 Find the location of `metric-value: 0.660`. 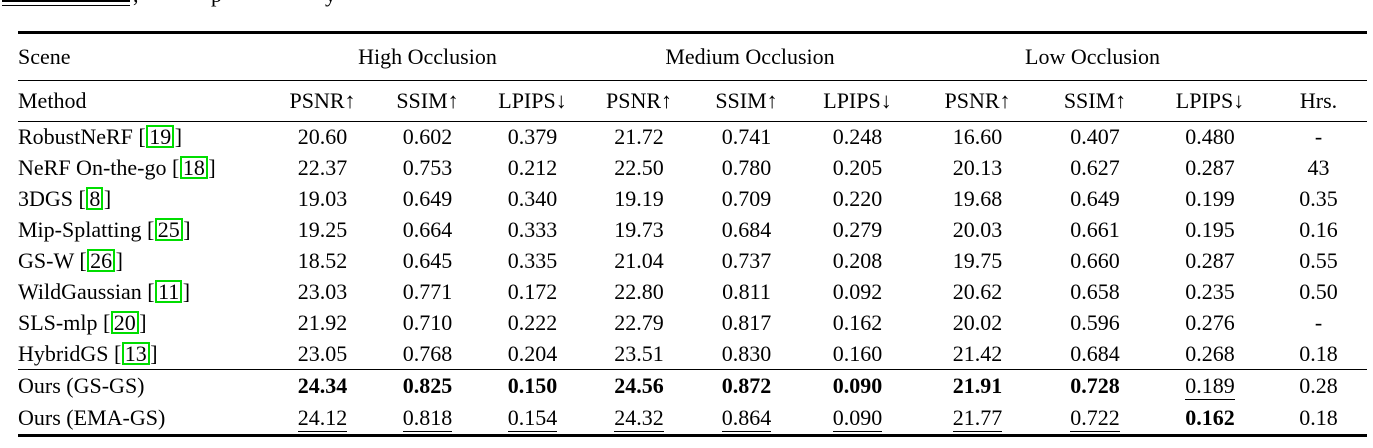

metric-value: 0.660 is located at coordinates (1095, 260).